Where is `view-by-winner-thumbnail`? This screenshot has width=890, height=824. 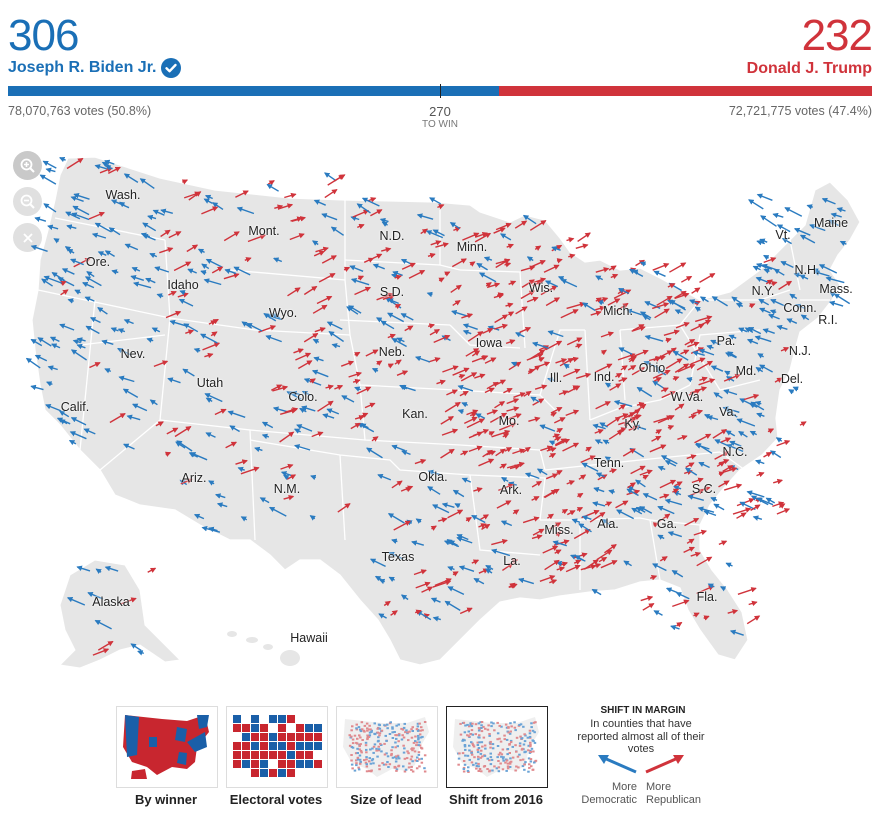 view-by-winner-thumbnail is located at coordinates (167, 747).